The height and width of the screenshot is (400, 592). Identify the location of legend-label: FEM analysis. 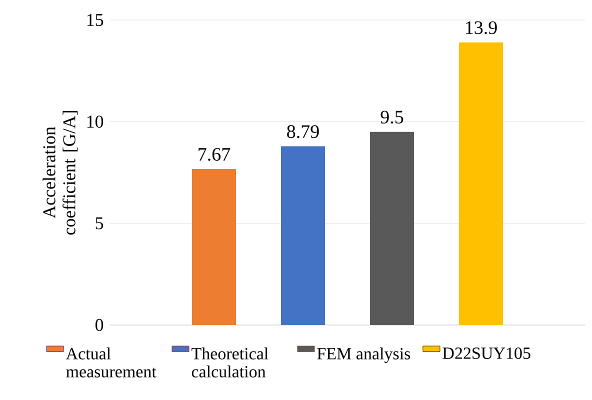
(363, 355).